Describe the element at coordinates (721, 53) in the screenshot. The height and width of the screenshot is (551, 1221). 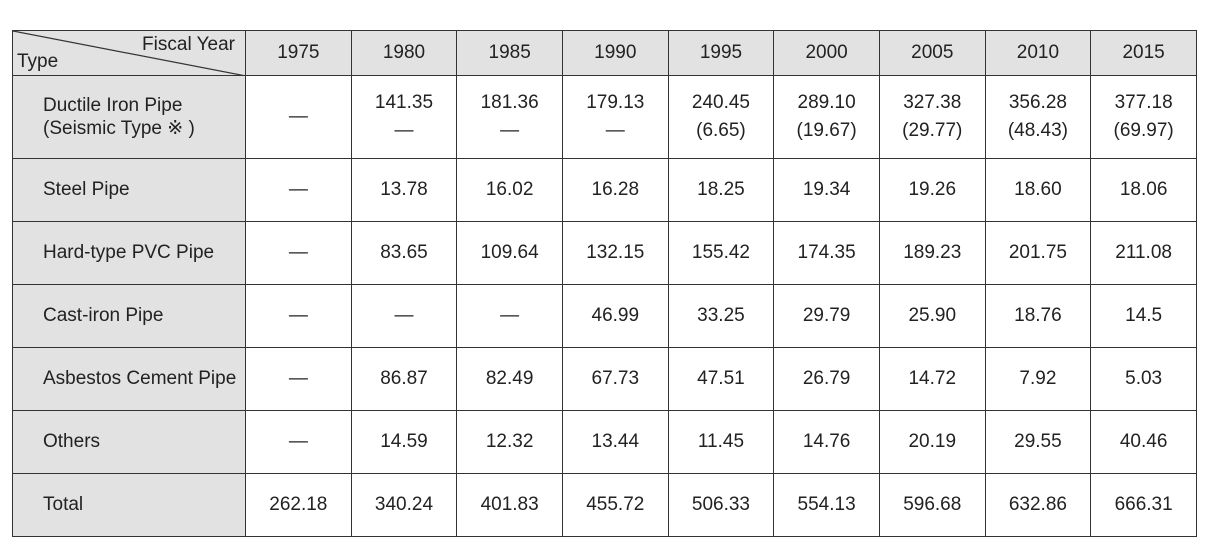
I see `year-header: 1995` at that location.